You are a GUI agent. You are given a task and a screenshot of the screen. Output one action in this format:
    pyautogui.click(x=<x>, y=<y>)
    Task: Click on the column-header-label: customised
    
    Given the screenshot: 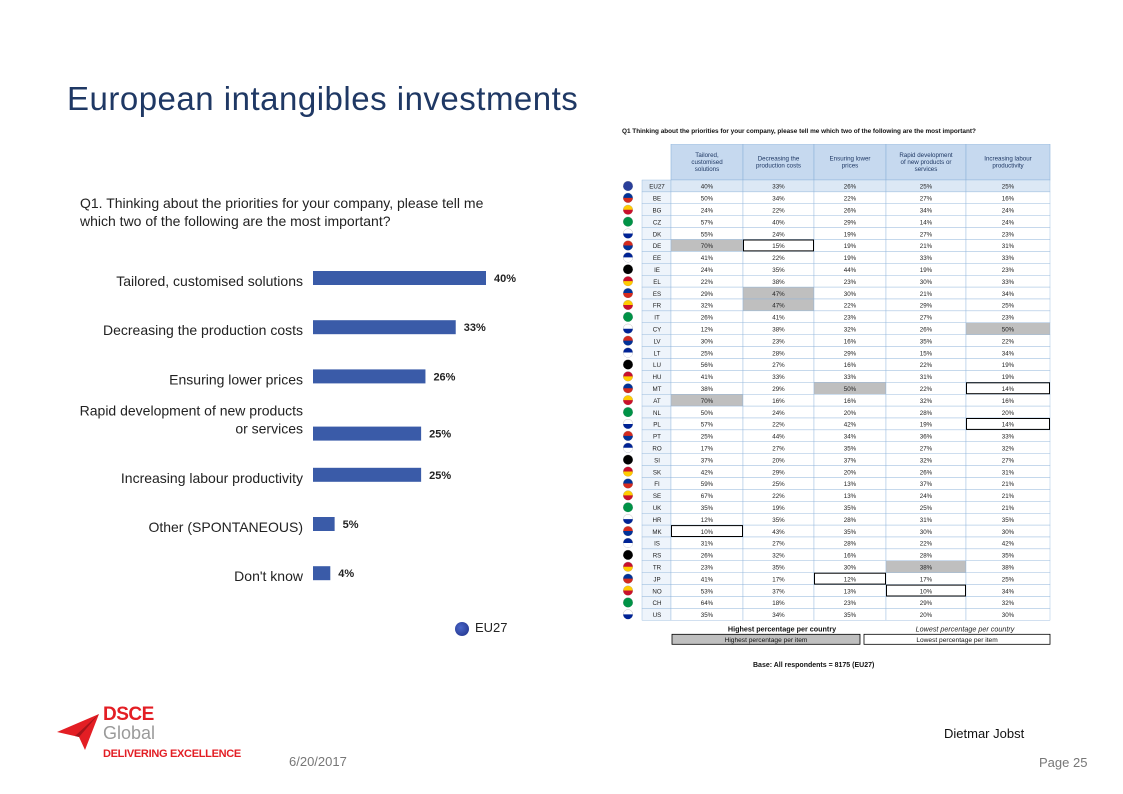 What is the action you would take?
    pyautogui.click(x=707, y=162)
    